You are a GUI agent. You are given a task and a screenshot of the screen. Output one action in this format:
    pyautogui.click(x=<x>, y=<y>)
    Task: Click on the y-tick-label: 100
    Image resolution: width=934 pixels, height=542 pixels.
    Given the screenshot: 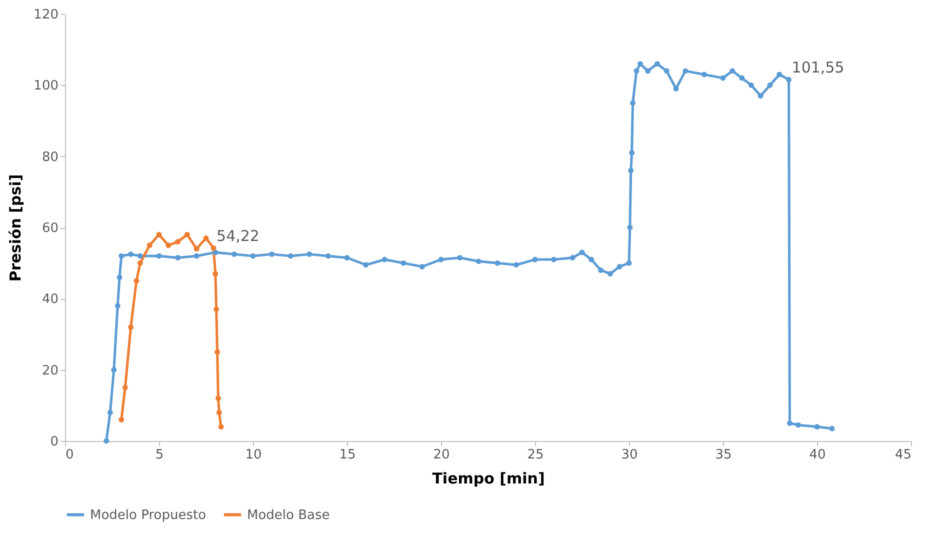 What is the action you would take?
    pyautogui.click(x=46, y=86)
    